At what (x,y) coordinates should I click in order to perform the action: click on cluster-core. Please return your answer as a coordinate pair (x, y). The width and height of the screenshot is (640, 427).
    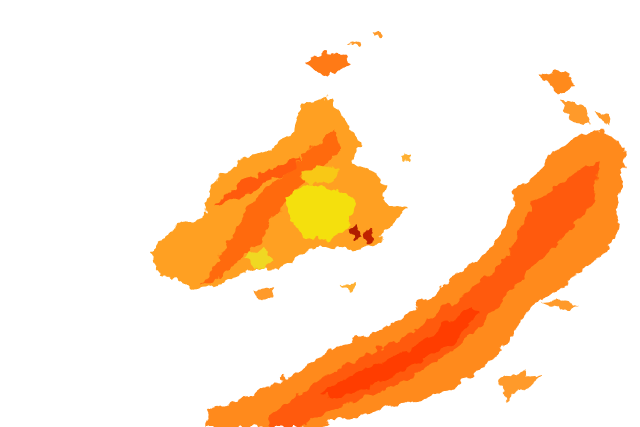
    Looking at the image, I should click on (270, 207).